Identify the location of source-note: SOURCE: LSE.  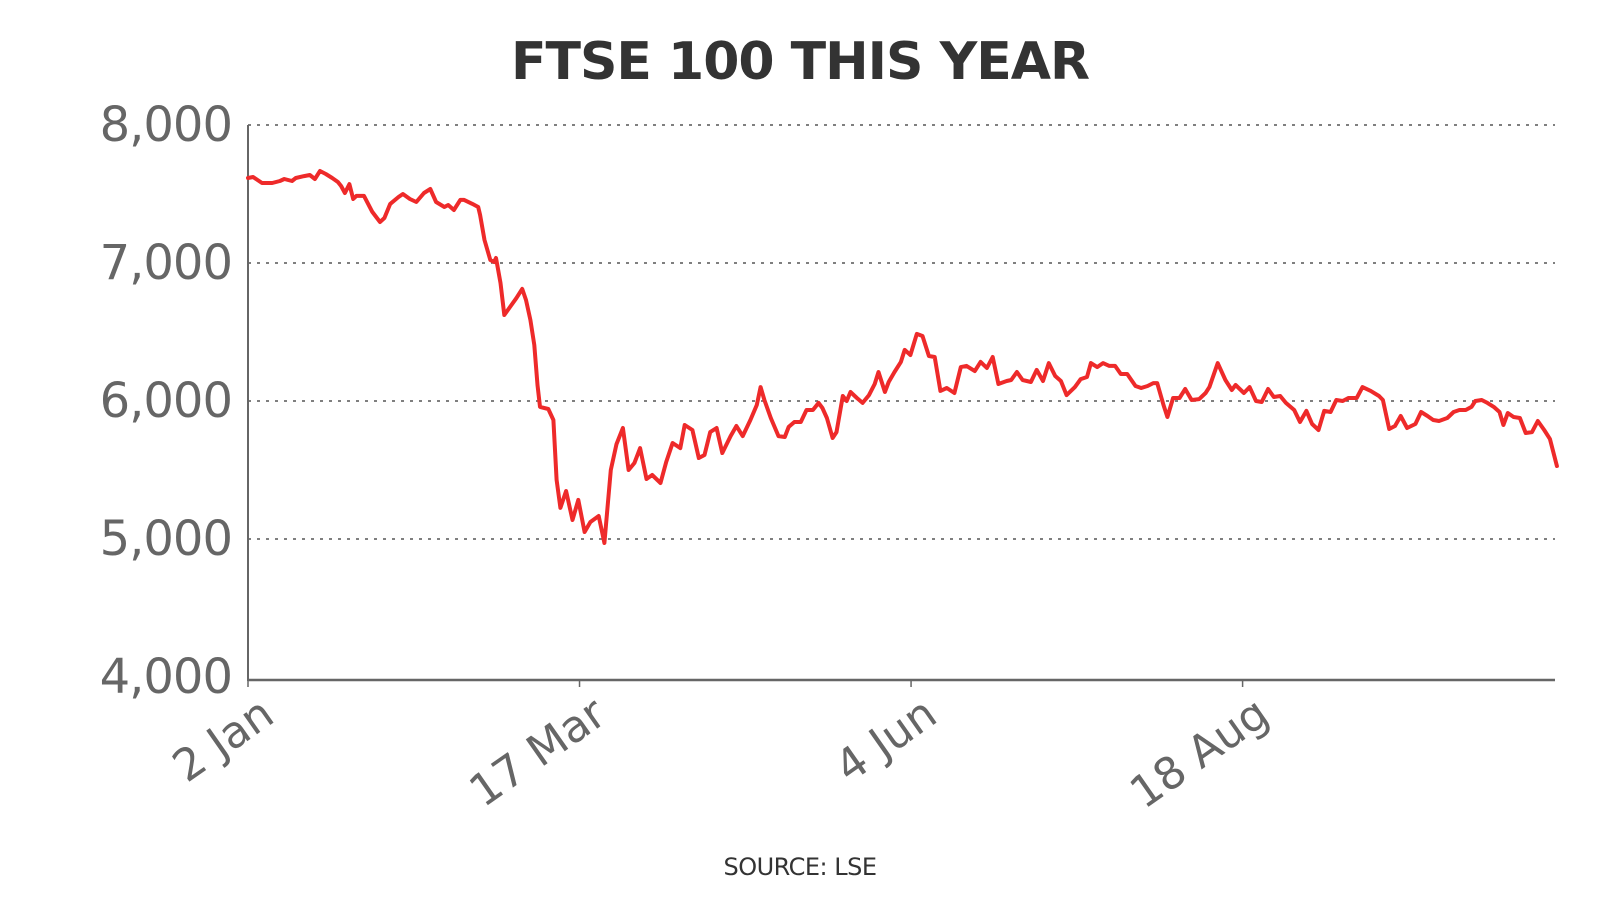
(800, 867).